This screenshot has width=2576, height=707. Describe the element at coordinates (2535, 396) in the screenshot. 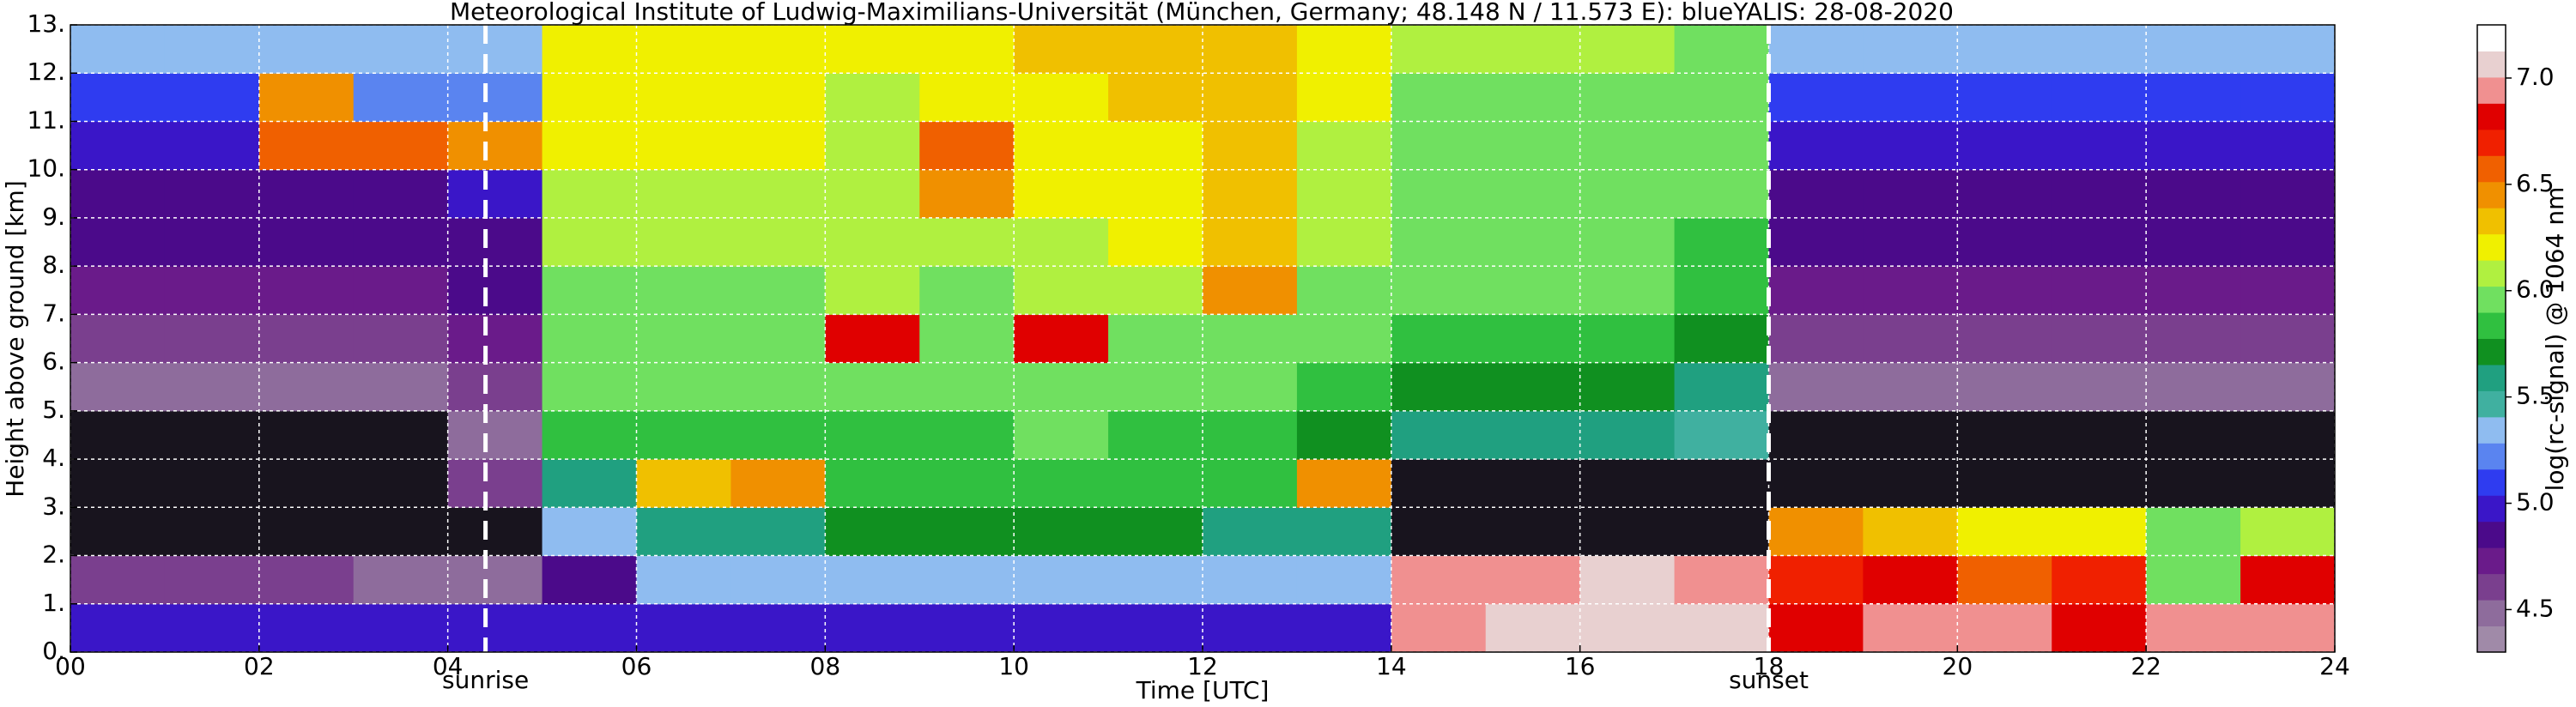

I see `colorbar-tick-label: 5.5` at that location.